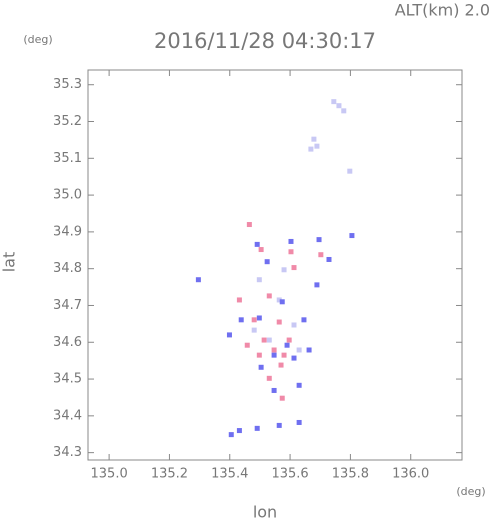 The width and height of the screenshot is (491, 521). I want to click on x-tick-label: 136.0, so click(410, 474).